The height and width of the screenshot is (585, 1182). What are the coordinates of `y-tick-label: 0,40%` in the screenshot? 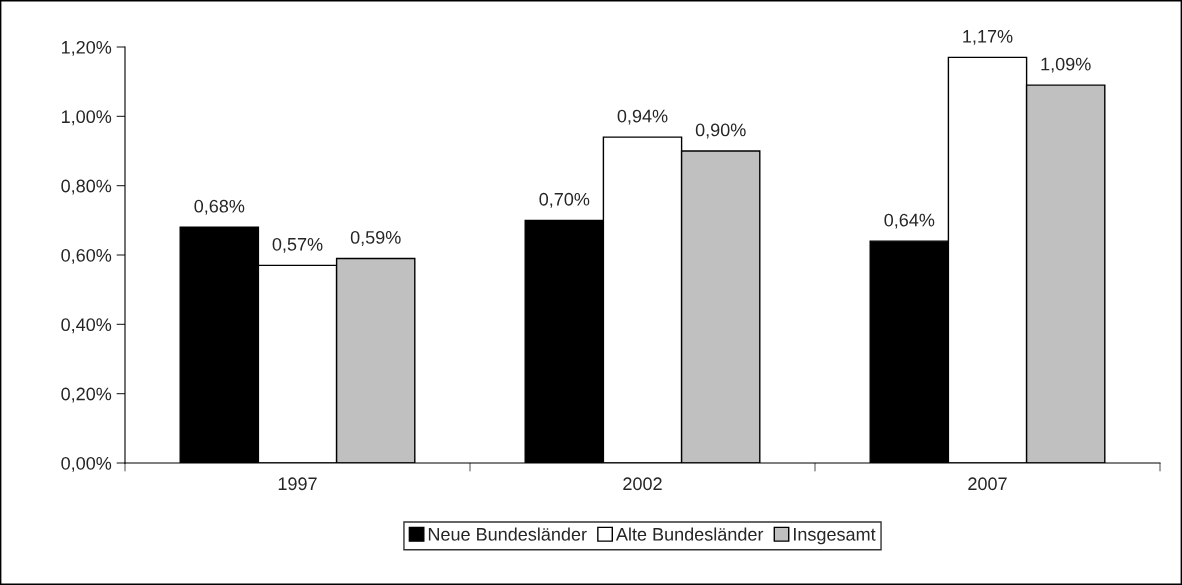 It's located at (86, 326).